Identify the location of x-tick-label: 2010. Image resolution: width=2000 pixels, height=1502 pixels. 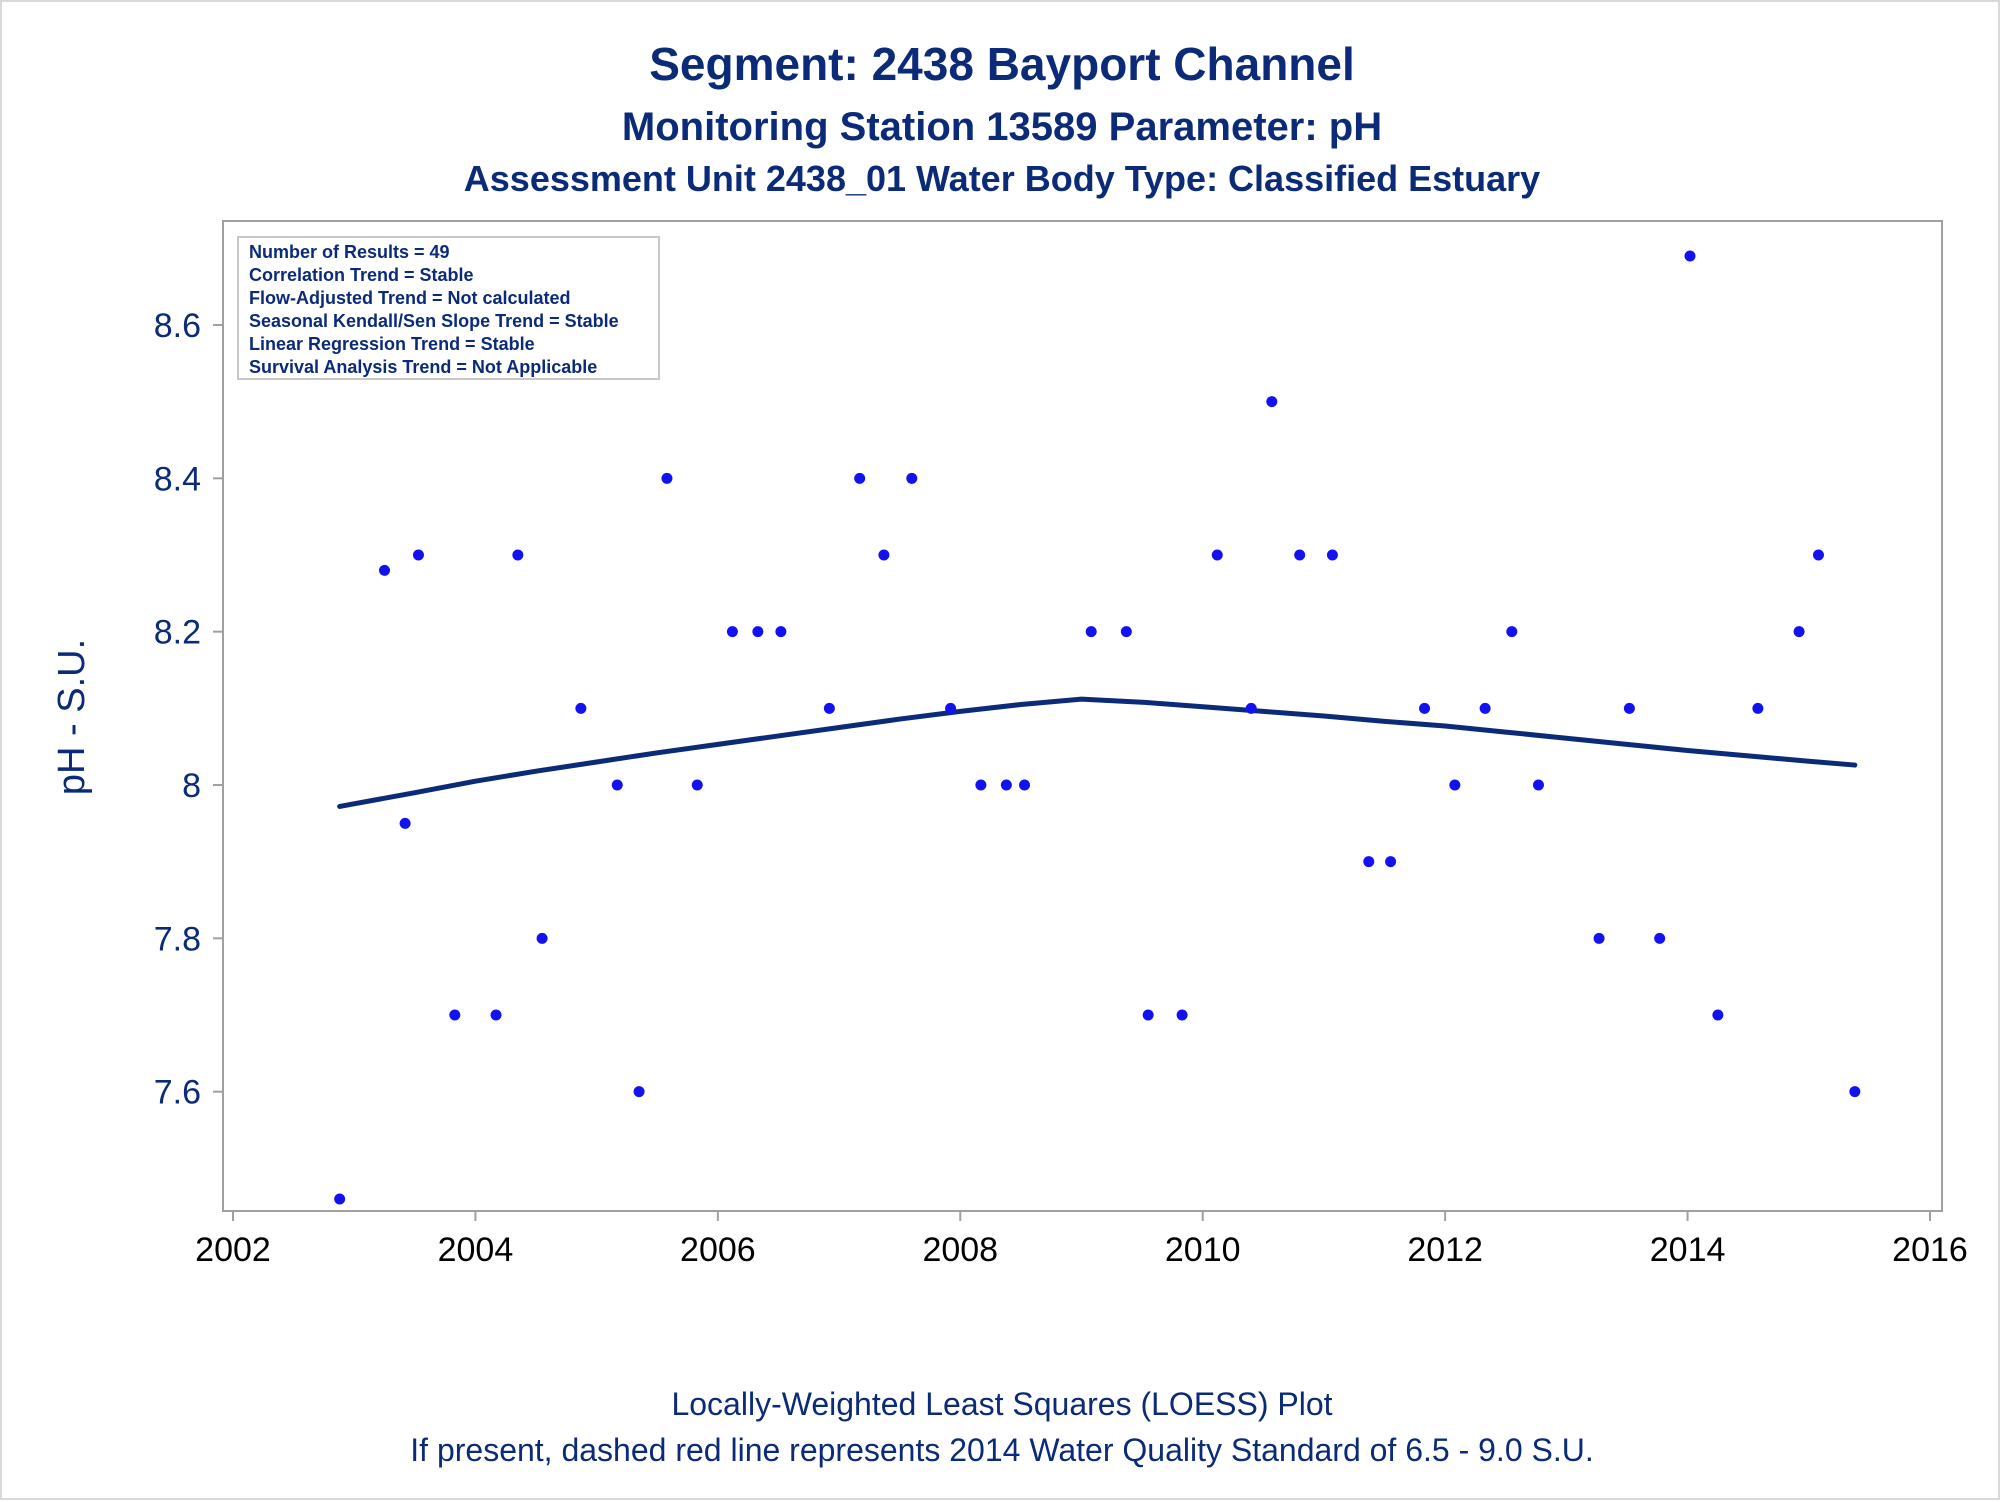
(1203, 1250).